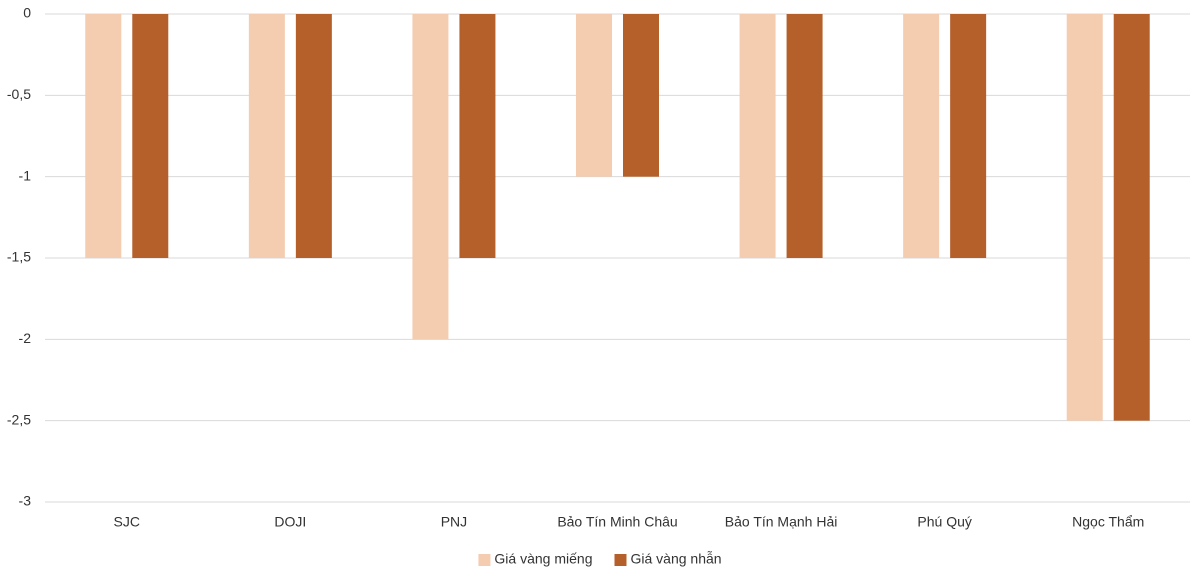 The image size is (1200, 583). What do you see at coordinates (25, 501) in the screenshot?
I see `y-tick-label: -3` at bounding box center [25, 501].